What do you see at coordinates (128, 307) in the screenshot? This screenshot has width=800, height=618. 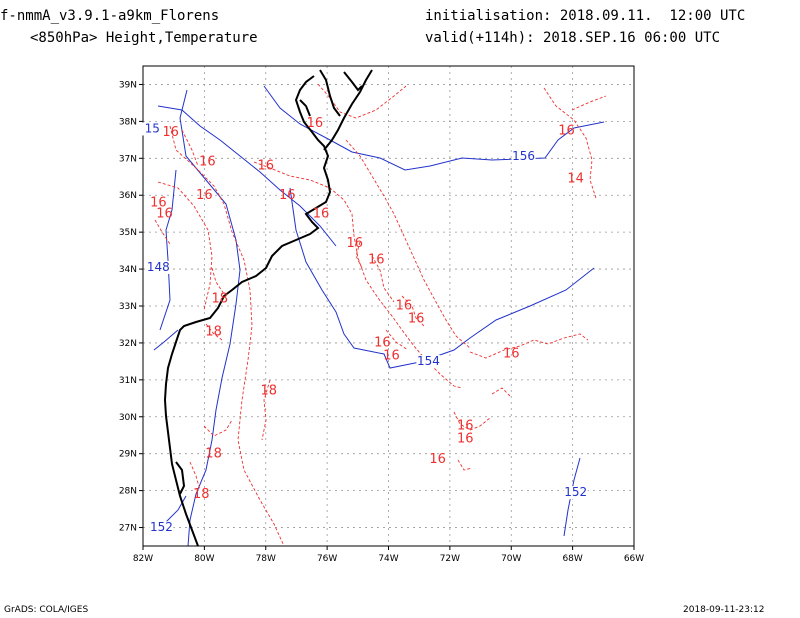 I see `lat-tick-label: 33N` at bounding box center [128, 307].